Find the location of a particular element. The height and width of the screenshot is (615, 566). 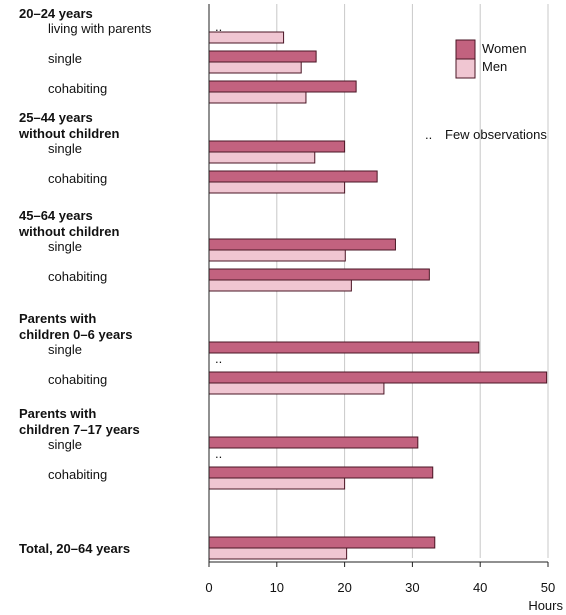

legend-label-men: Men is located at coordinates (494, 66).